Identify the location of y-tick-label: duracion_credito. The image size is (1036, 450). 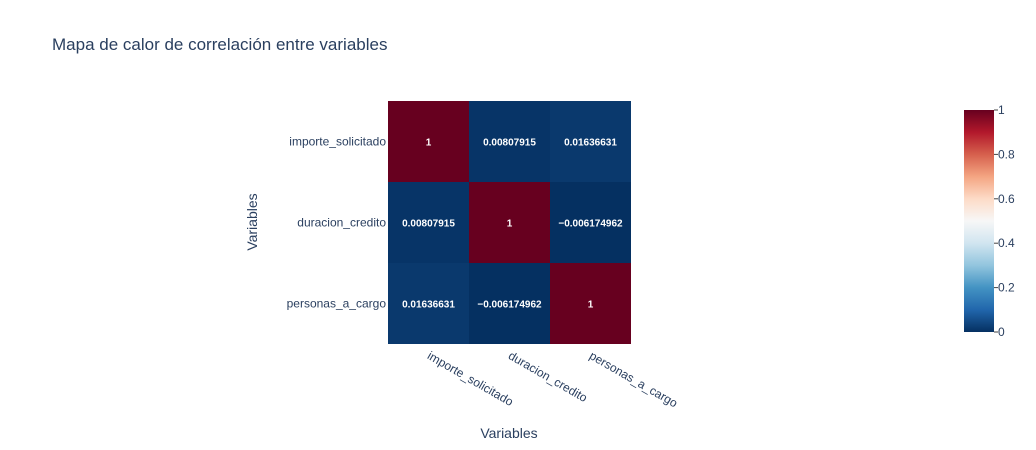
(341, 223).